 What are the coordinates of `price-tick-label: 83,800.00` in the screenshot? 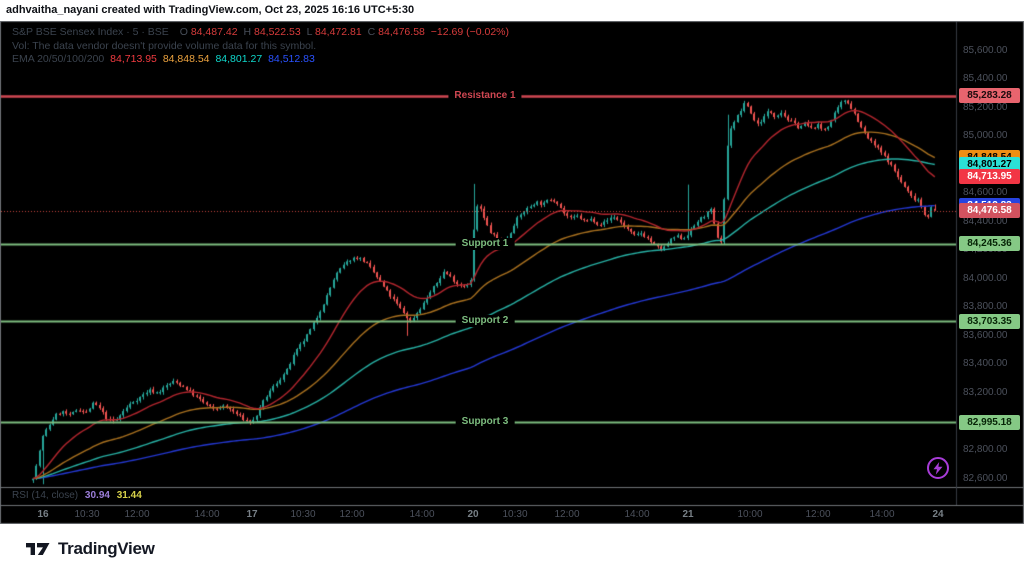 It's located at (985, 307).